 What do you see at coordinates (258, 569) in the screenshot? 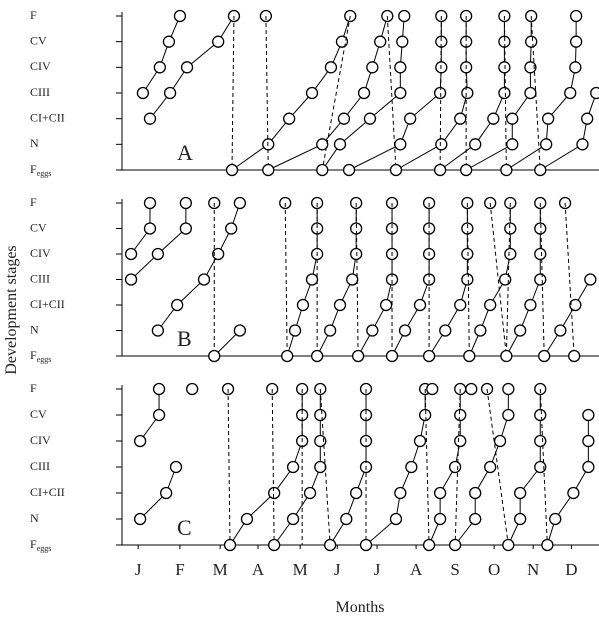
I see `x-tick-label: A` at bounding box center [258, 569].